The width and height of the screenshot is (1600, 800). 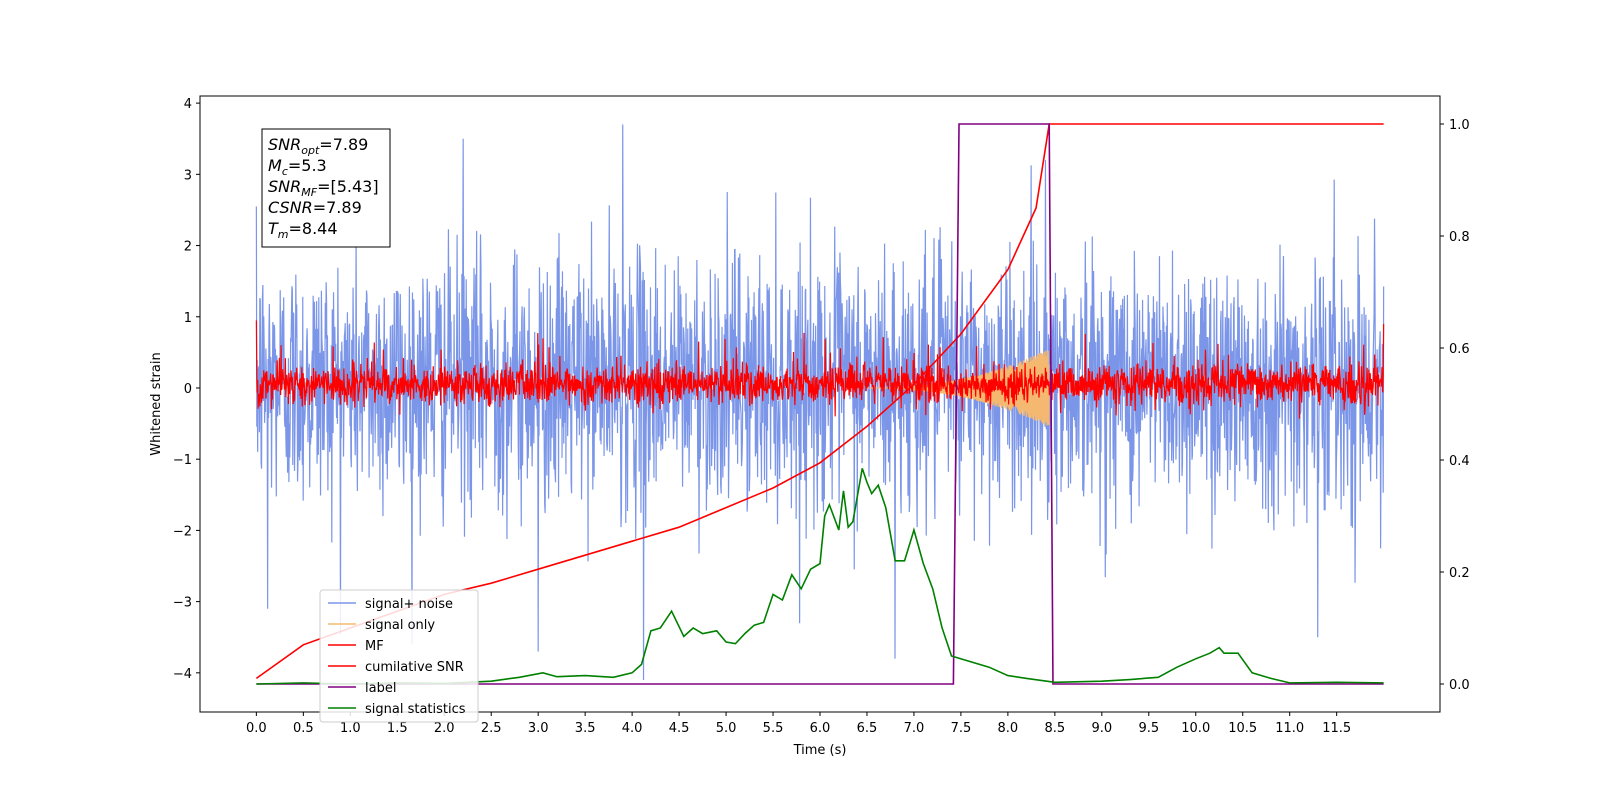 What do you see at coordinates (188, 104) in the screenshot?
I see `y-tick-label-left: 4` at bounding box center [188, 104].